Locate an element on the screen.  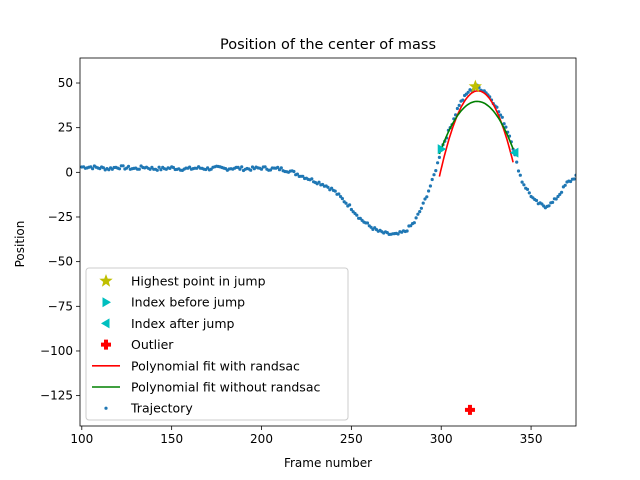
chart-title: Position of the center of mass is located at coordinates (328, 45).